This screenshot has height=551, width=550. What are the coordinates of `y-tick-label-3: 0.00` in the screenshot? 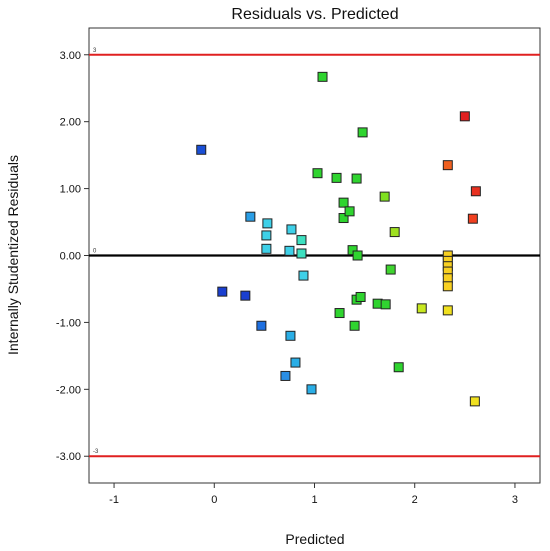 It's located at (70, 257).